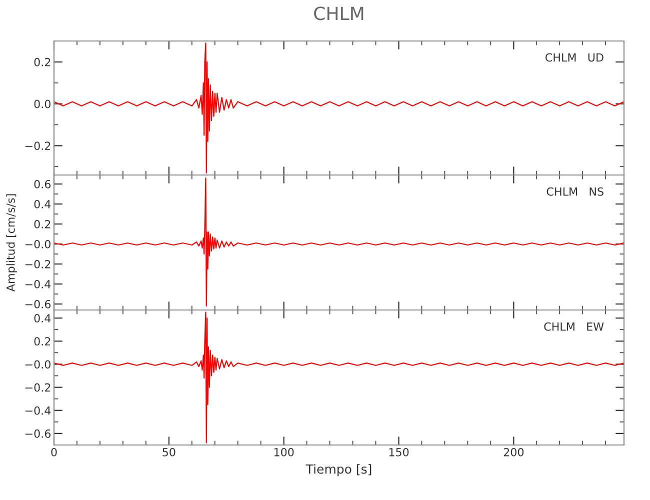 The width and height of the screenshot is (650, 500). Describe the element at coordinates (399, 452) in the screenshot. I see `x-tick-label: 150` at that location.